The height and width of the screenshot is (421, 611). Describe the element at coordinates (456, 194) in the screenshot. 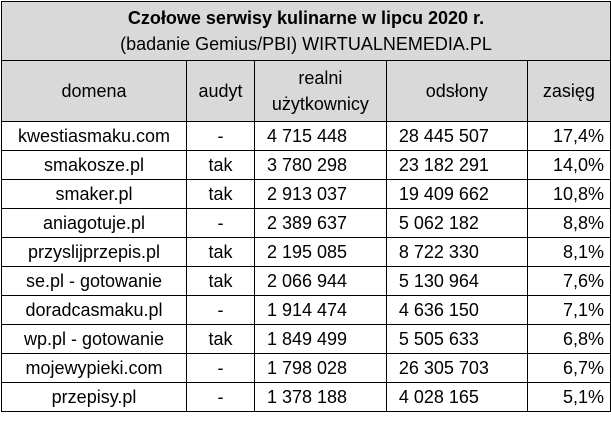

I see `table-cell: 19 409 662` at that location.